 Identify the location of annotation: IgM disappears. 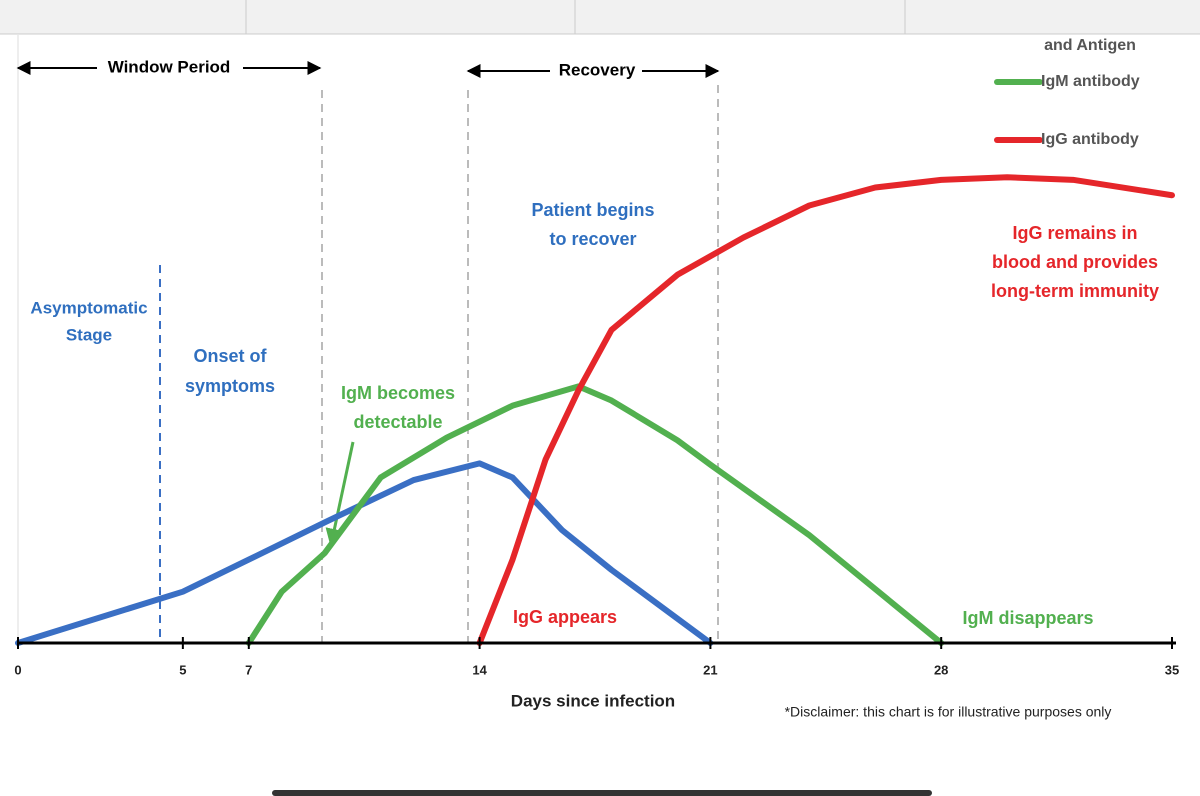
(1027, 618).